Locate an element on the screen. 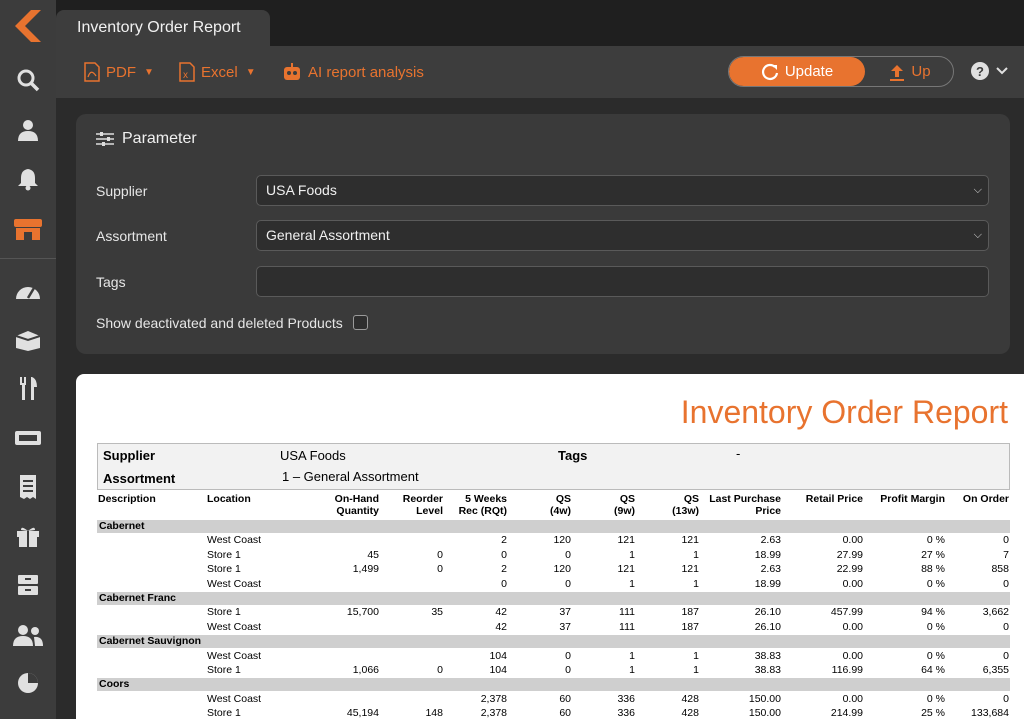 This screenshot has width=1024, height=719. gift-icon is located at coordinates (28, 536).